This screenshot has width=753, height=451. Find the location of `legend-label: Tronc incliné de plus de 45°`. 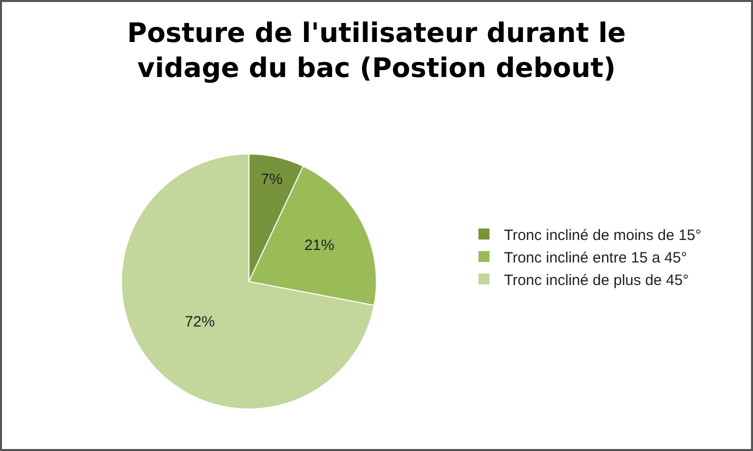

legend-label: Tronc incliné de plus de 45° is located at coordinates (596, 280).